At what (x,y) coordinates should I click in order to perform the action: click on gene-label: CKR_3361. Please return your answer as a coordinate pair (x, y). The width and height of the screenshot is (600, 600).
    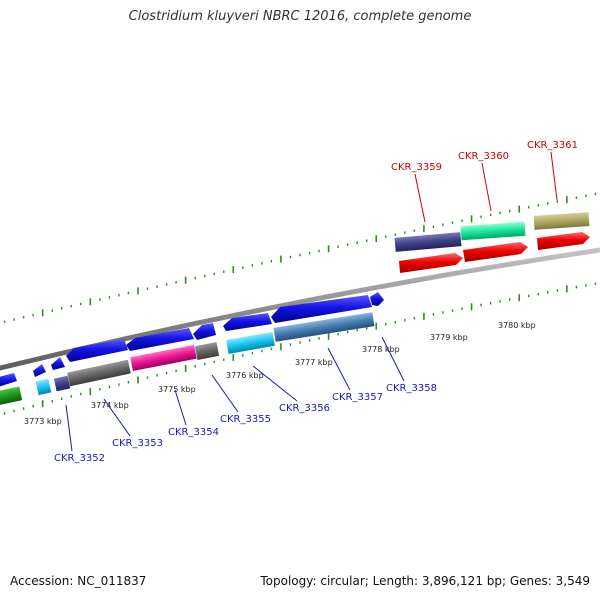
    Looking at the image, I should click on (552, 145).